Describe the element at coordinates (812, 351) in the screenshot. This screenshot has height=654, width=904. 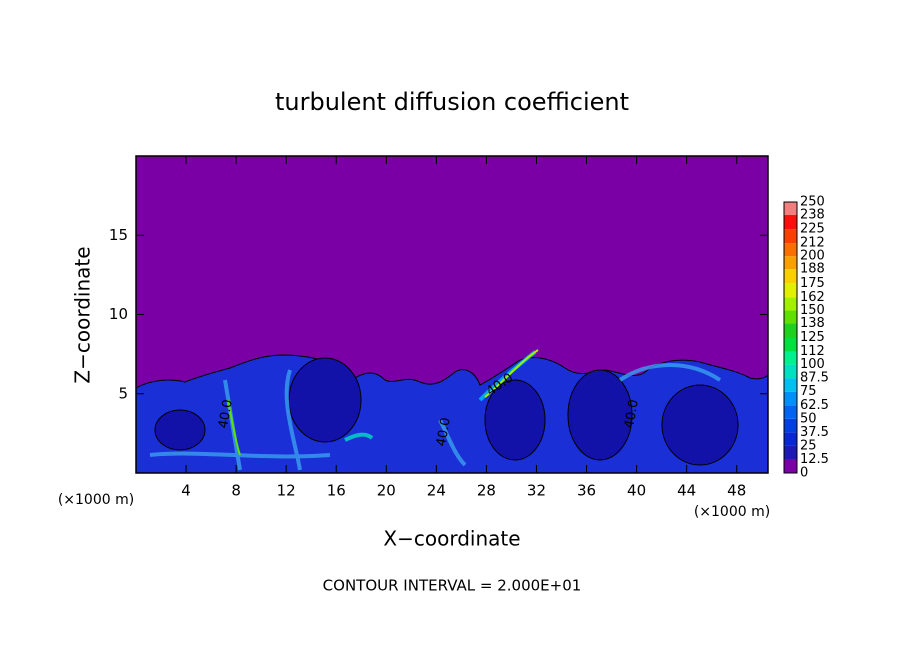
I see `colorbar-label: 112` at that location.